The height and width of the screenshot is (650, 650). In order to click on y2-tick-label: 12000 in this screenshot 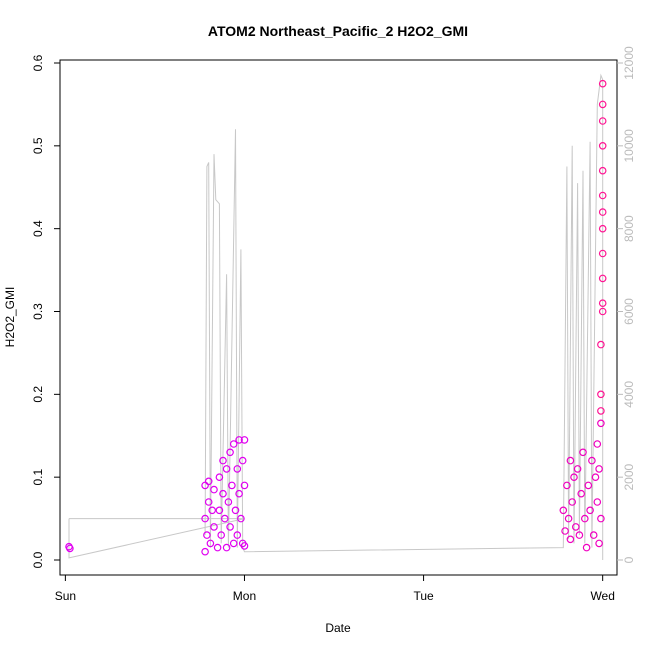, I will do `click(629, 63)`.